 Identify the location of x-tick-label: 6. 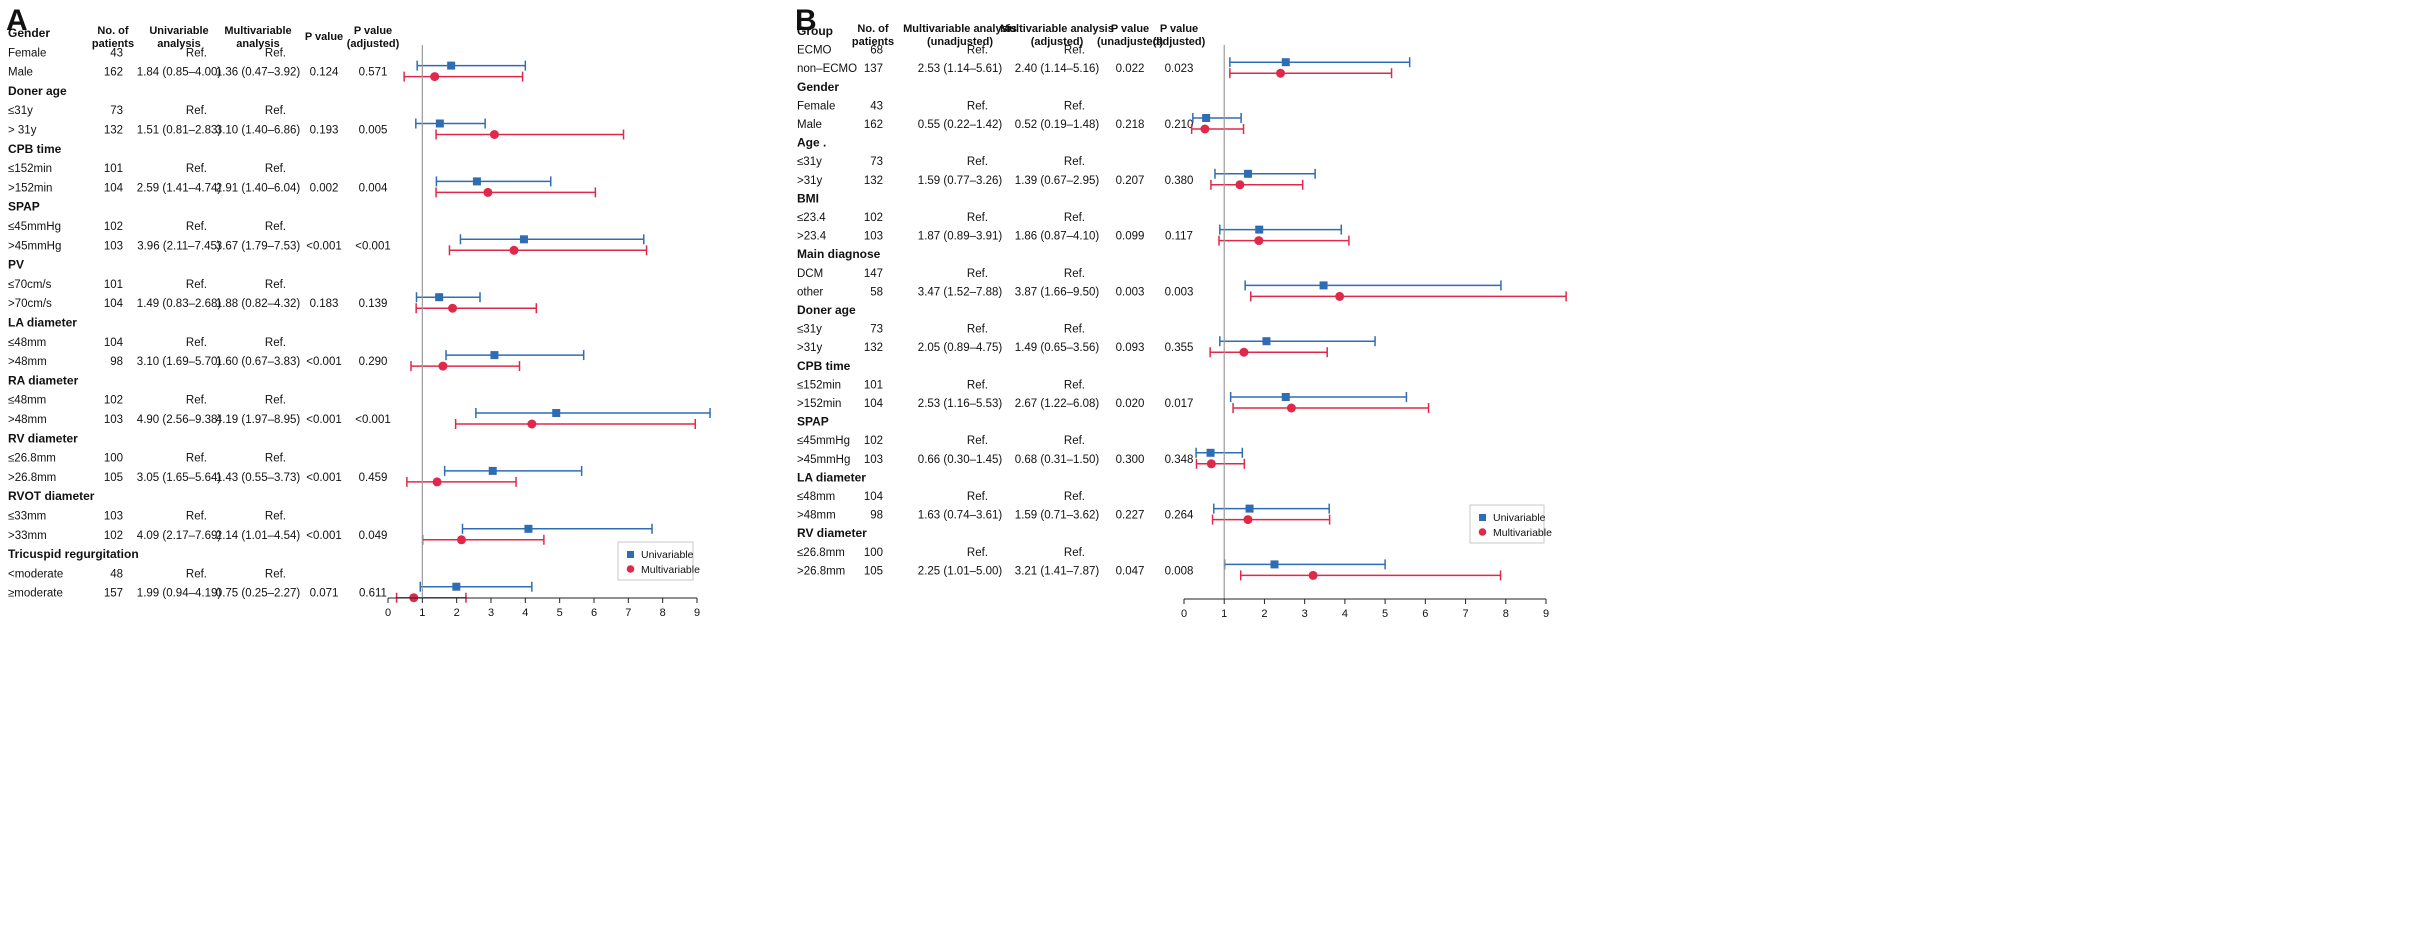
(1425, 614).